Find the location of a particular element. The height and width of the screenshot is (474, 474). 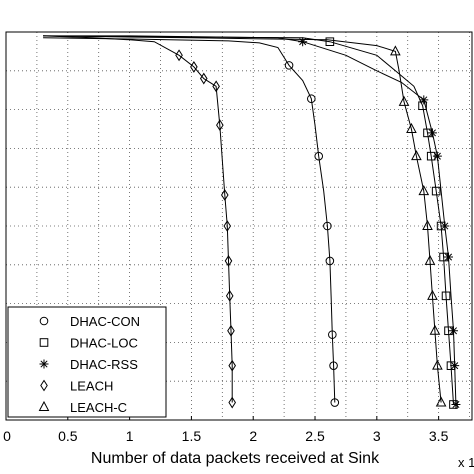

x-tick-label: 2.5 is located at coordinates (315, 436).